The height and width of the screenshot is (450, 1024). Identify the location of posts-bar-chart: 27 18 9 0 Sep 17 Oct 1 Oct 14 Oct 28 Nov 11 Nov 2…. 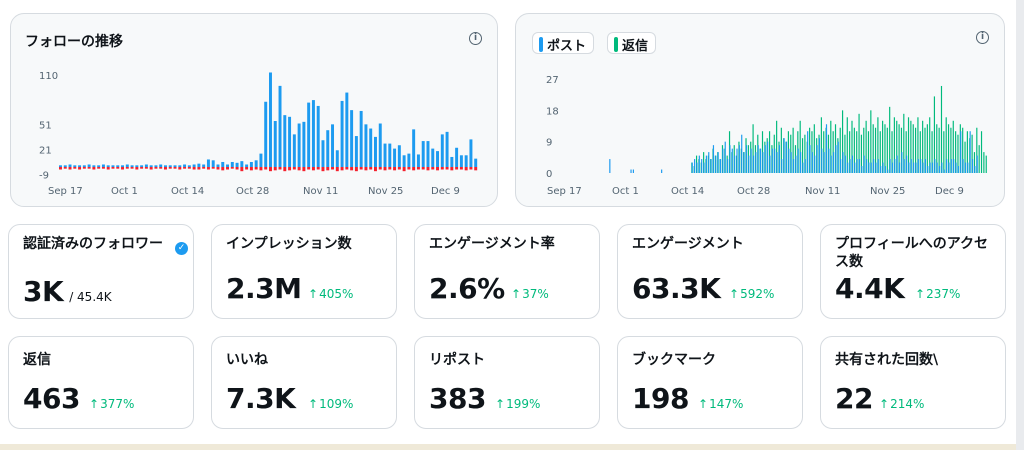
(766, 136).